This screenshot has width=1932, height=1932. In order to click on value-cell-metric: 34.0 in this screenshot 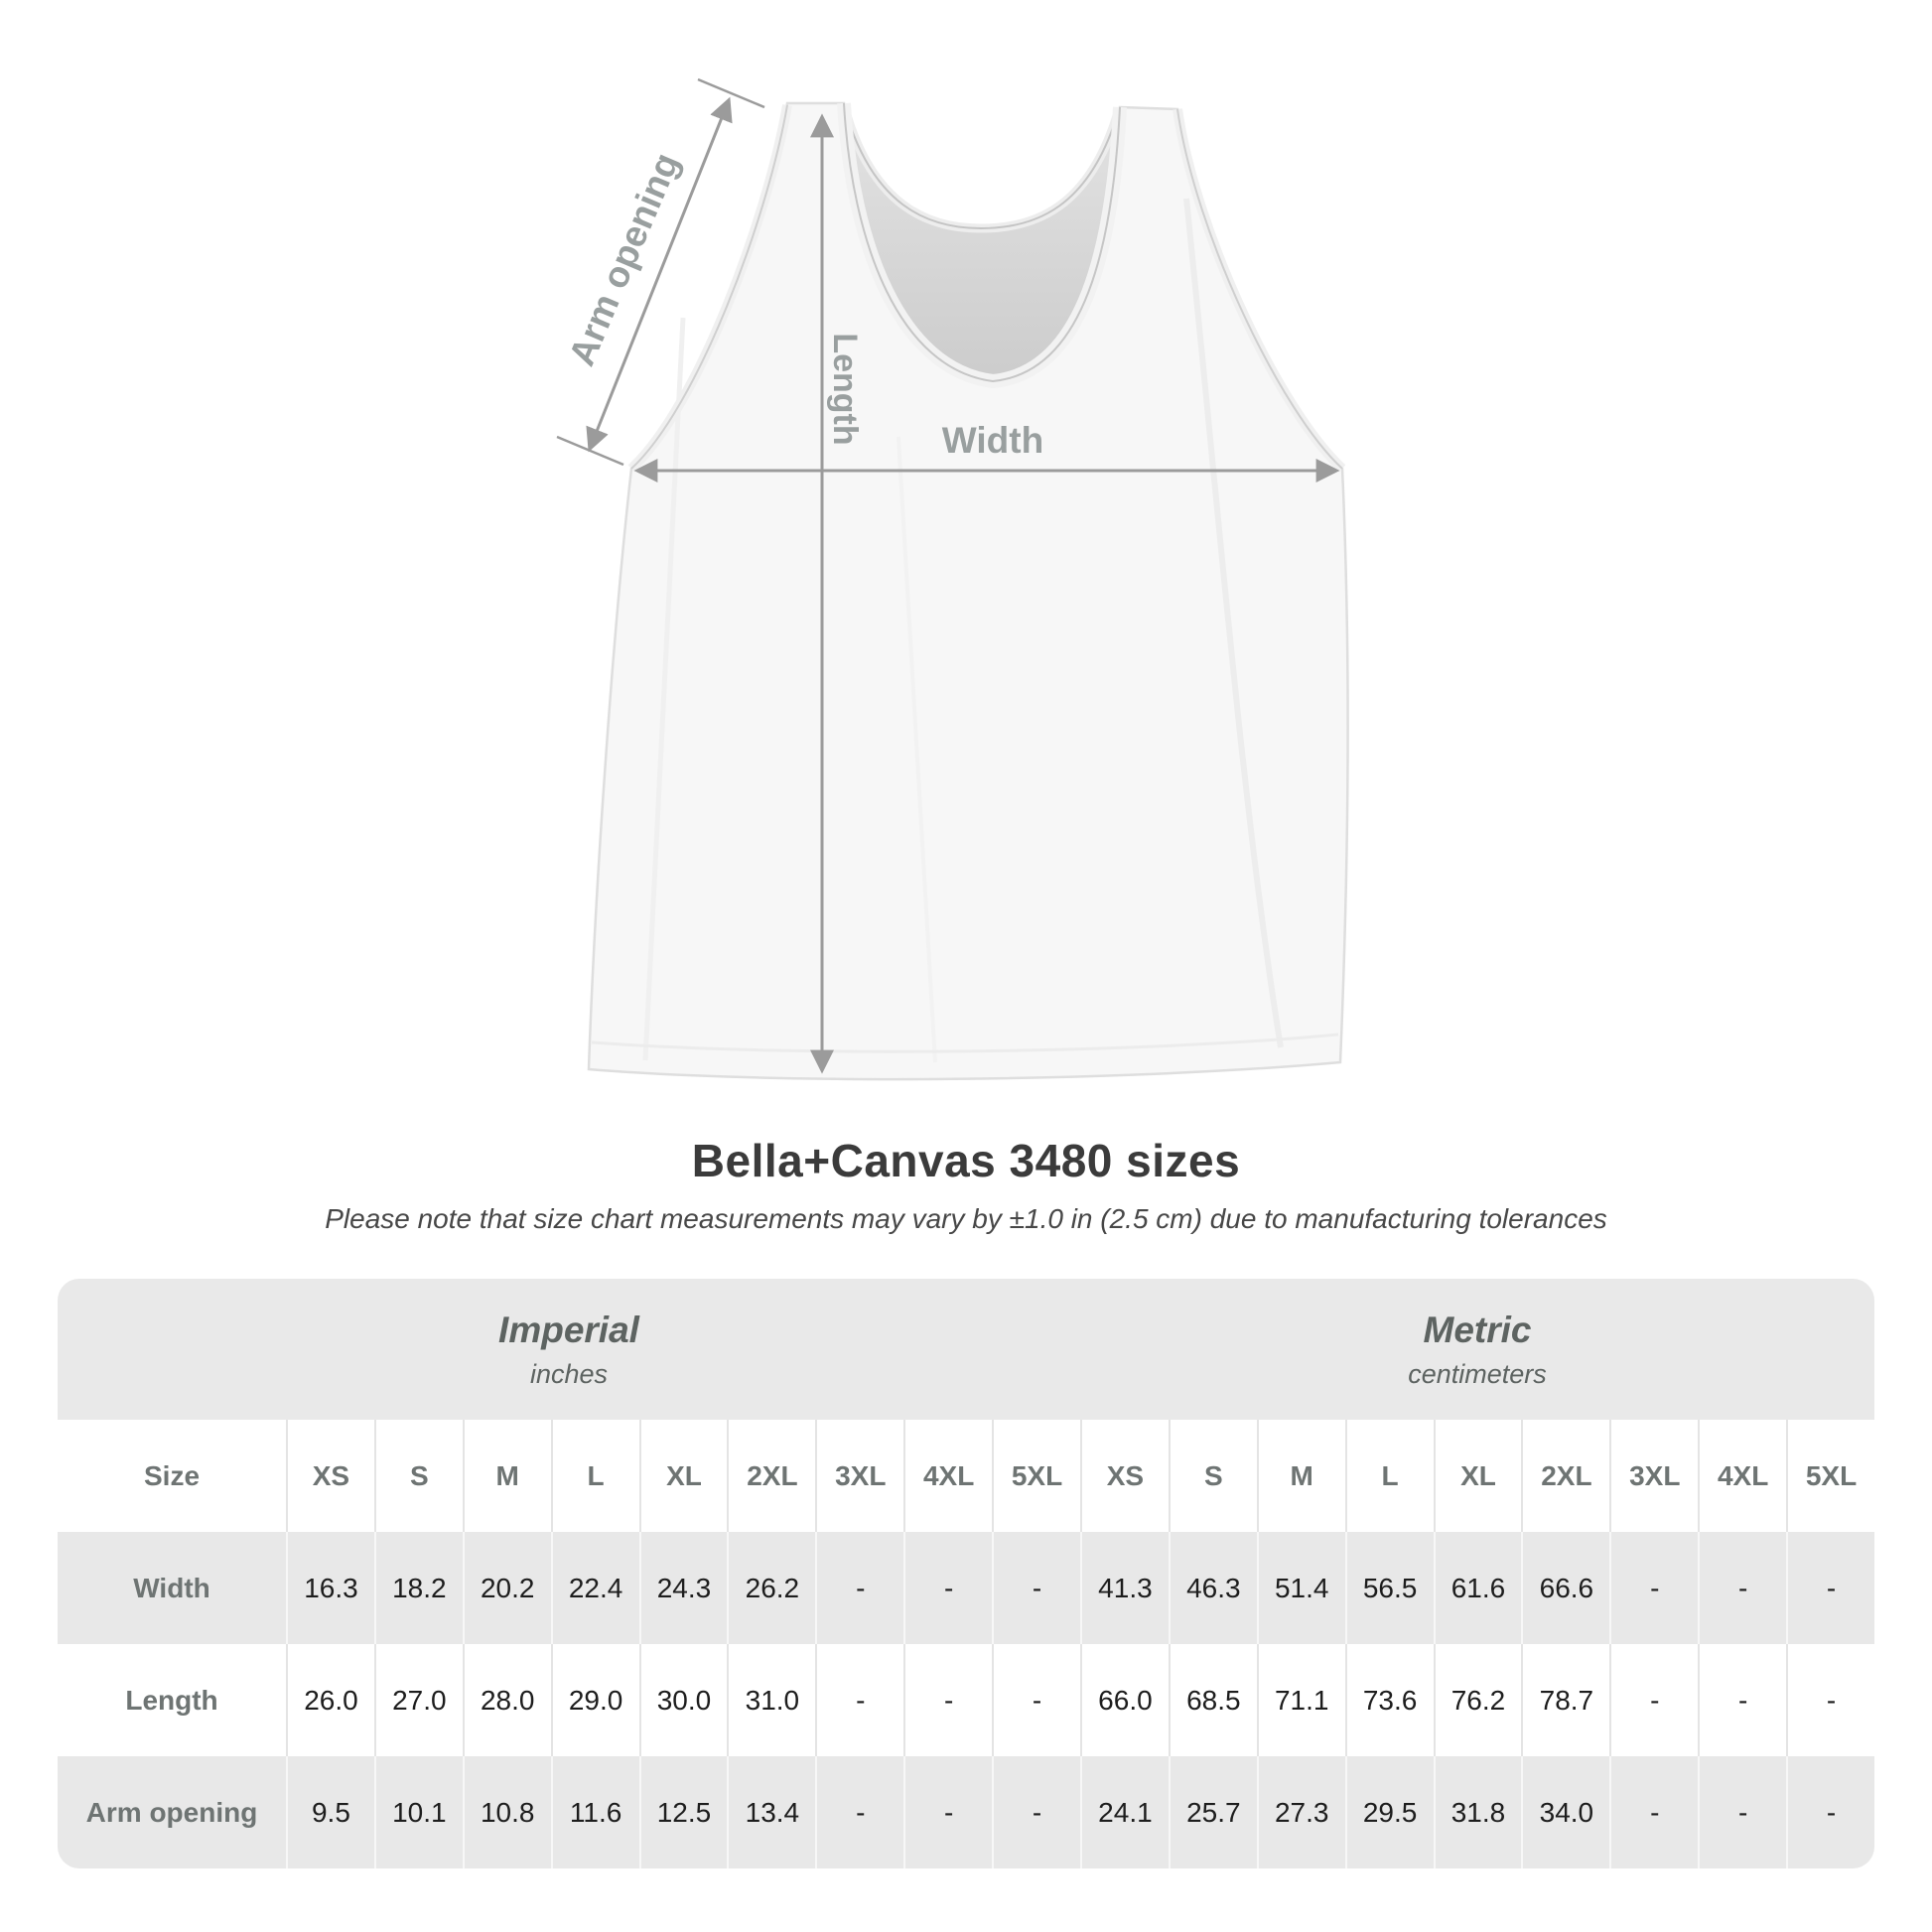, I will do `click(1565, 1812)`.